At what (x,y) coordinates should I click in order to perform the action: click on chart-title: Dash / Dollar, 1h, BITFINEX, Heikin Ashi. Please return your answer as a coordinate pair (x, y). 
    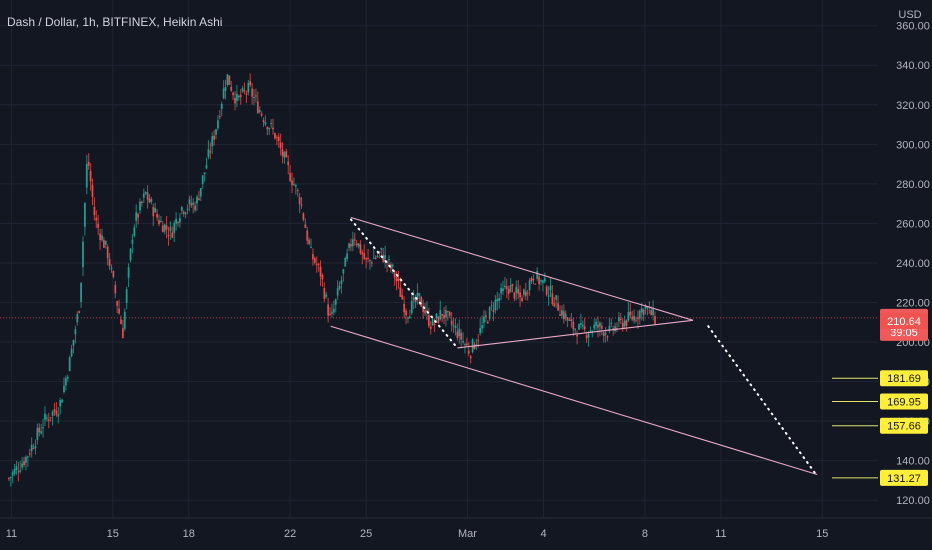
    Looking at the image, I should click on (114, 22).